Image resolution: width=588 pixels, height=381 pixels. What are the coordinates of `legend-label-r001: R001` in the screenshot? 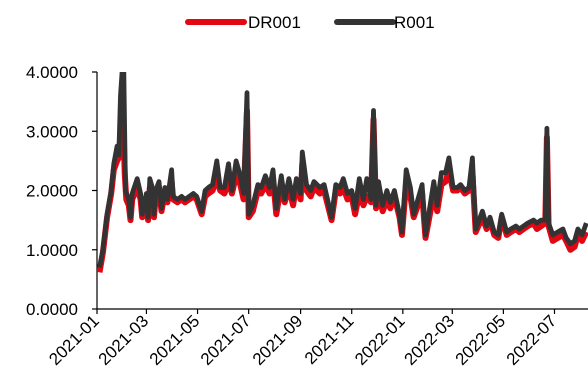 It's located at (414, 22).